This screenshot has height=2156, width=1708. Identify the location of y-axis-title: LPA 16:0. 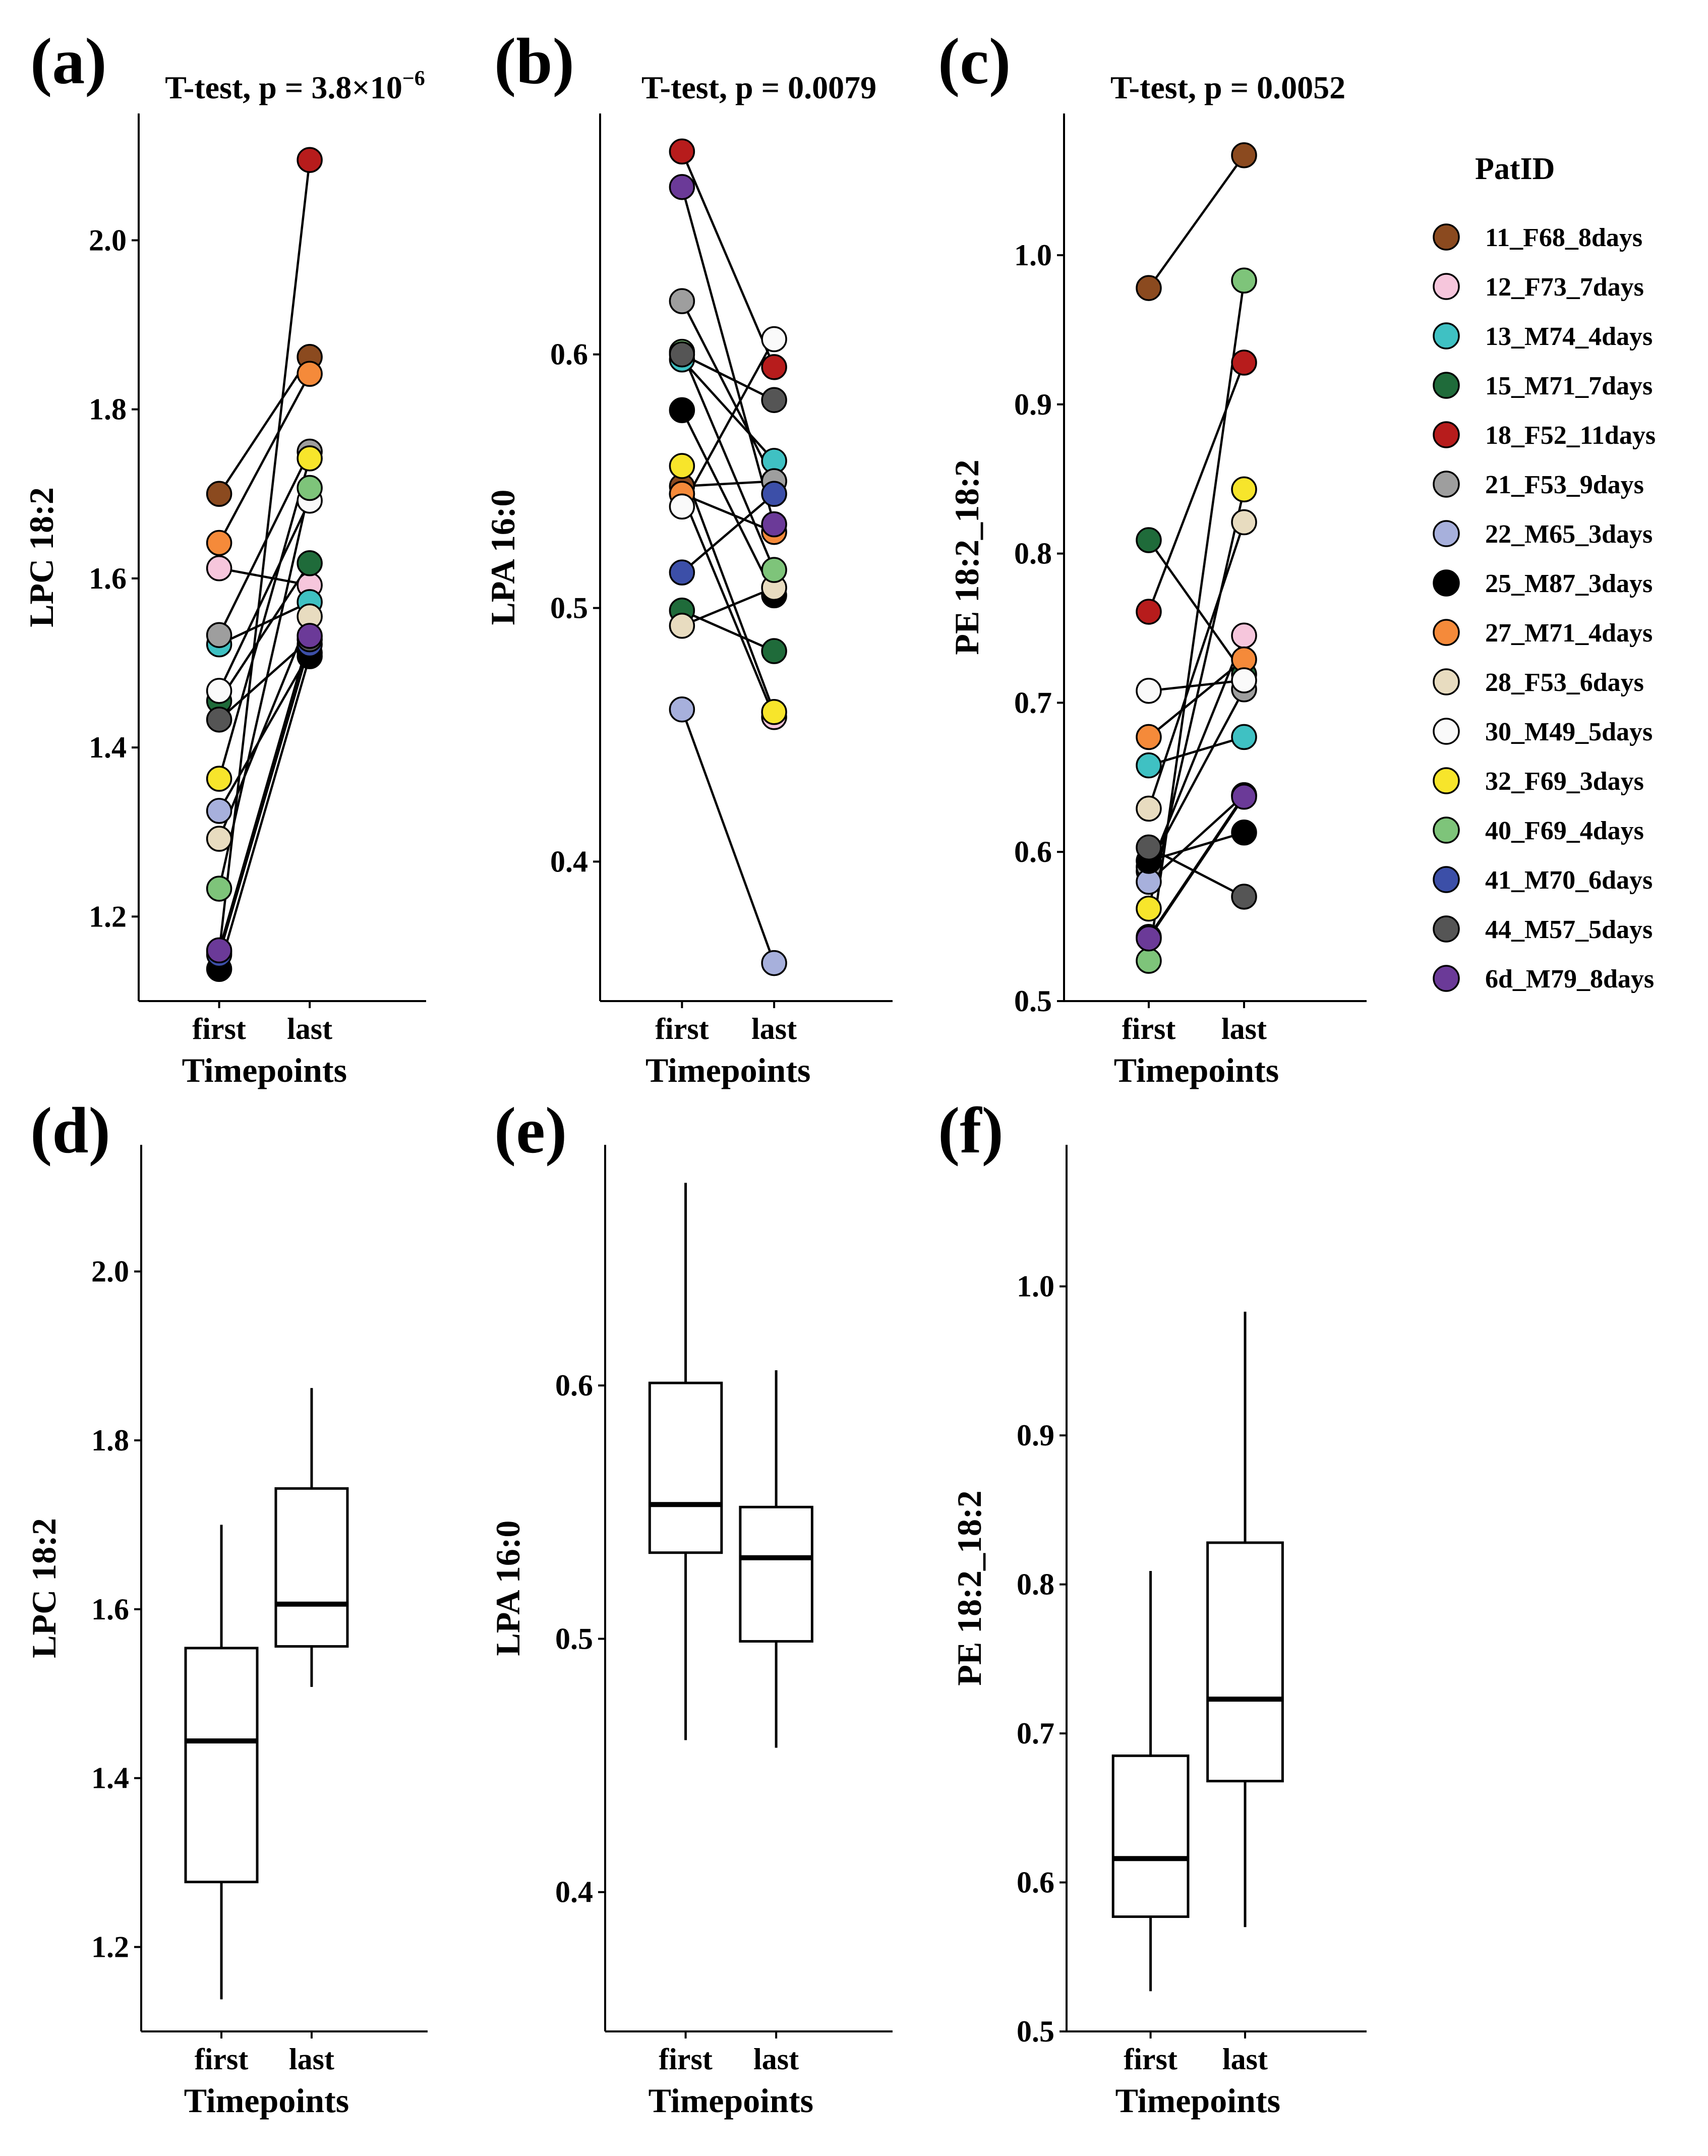
(503, 557).